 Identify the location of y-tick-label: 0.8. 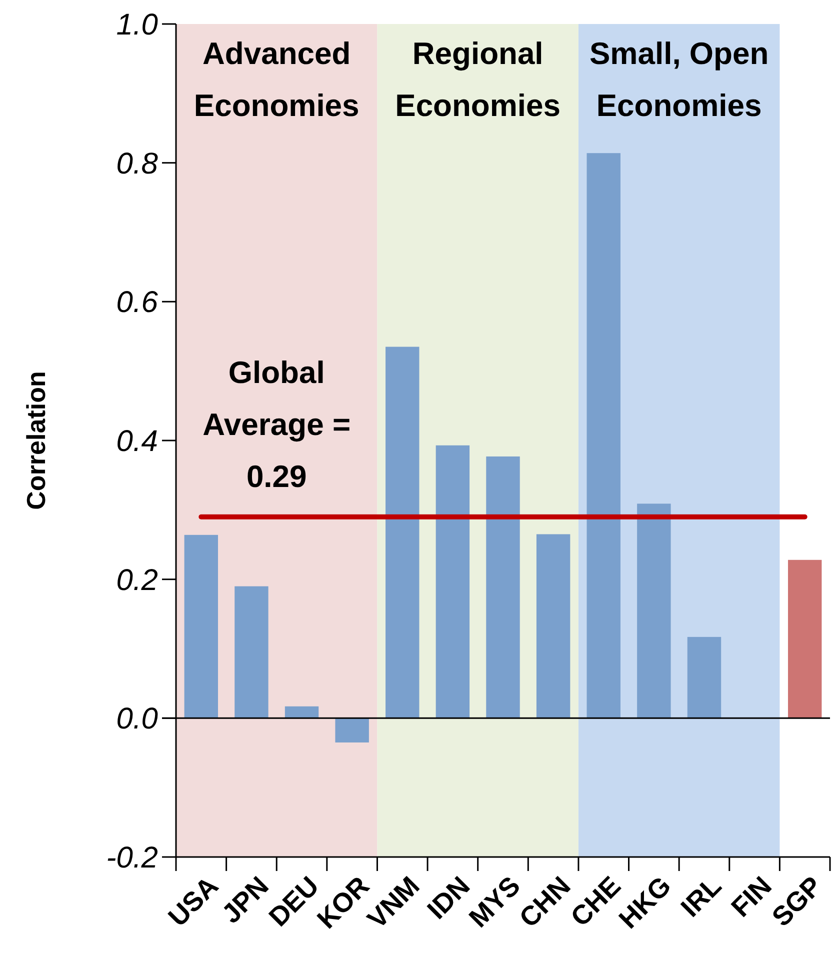
(137, 163).